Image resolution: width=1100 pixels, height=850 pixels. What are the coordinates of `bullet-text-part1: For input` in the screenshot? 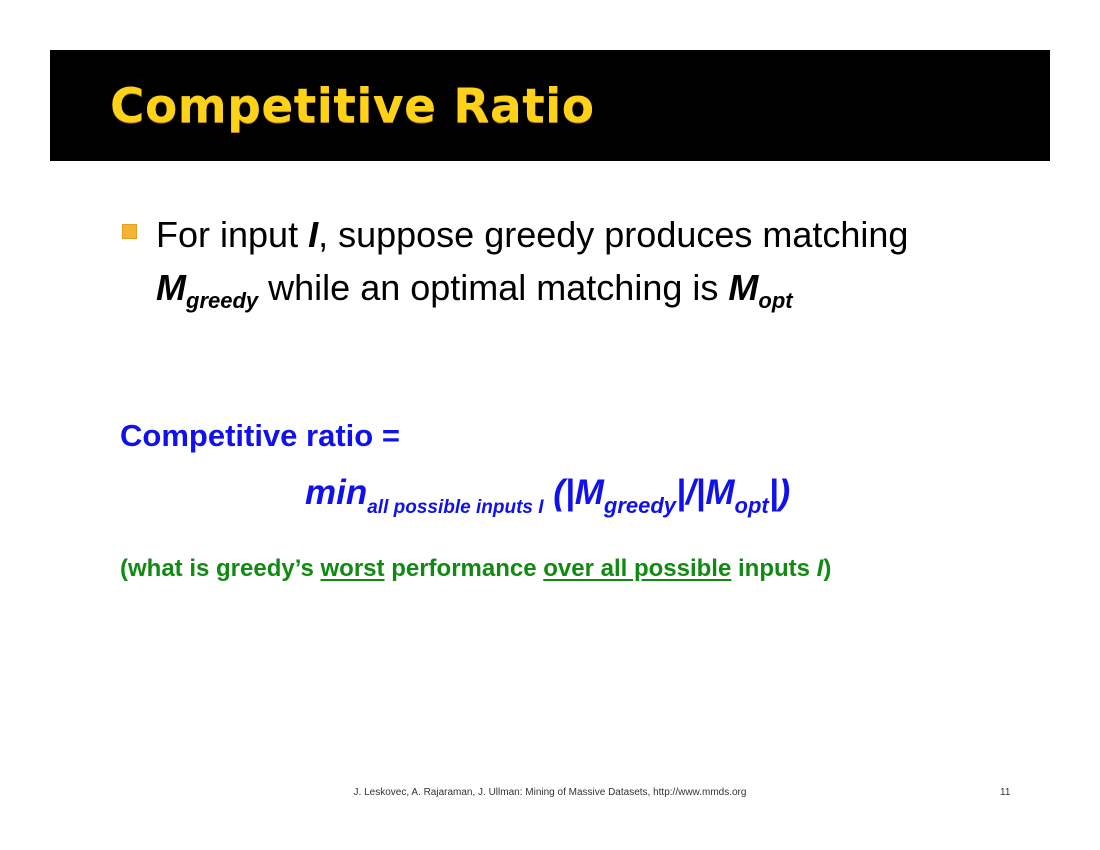 It's located at (232, 234).